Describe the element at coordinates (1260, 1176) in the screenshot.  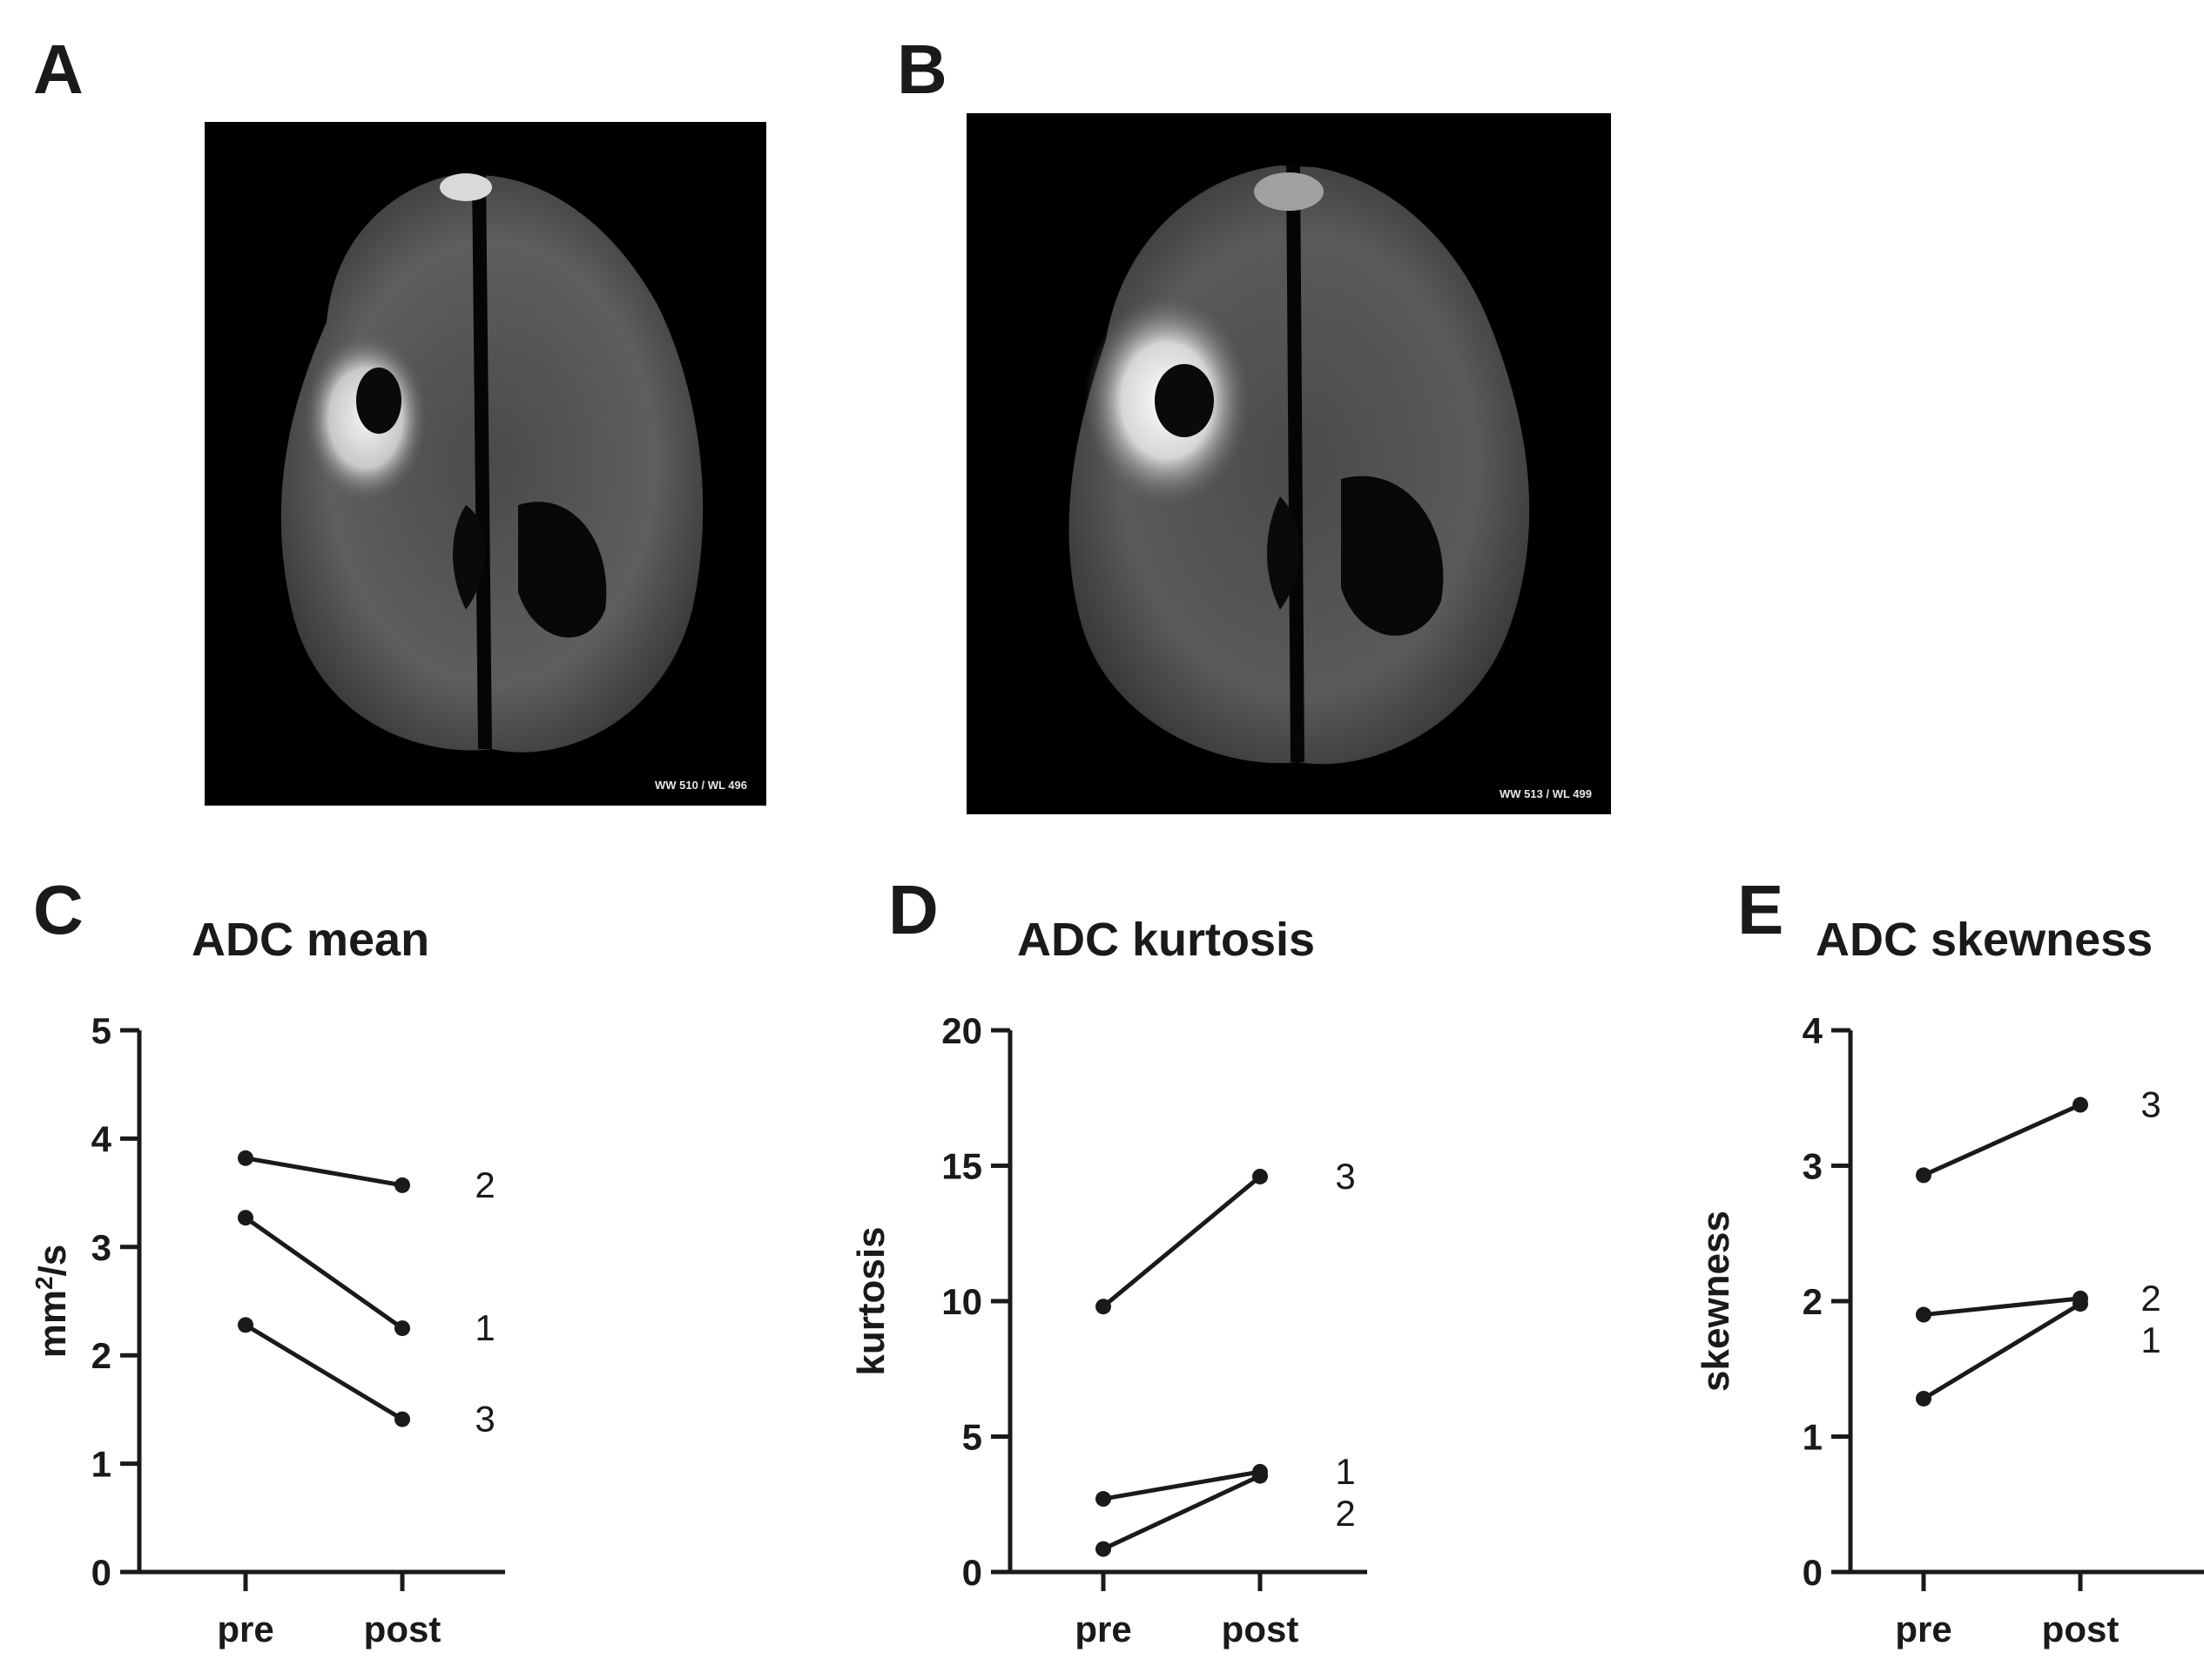
I see `data-point-d-3-post` at that location.